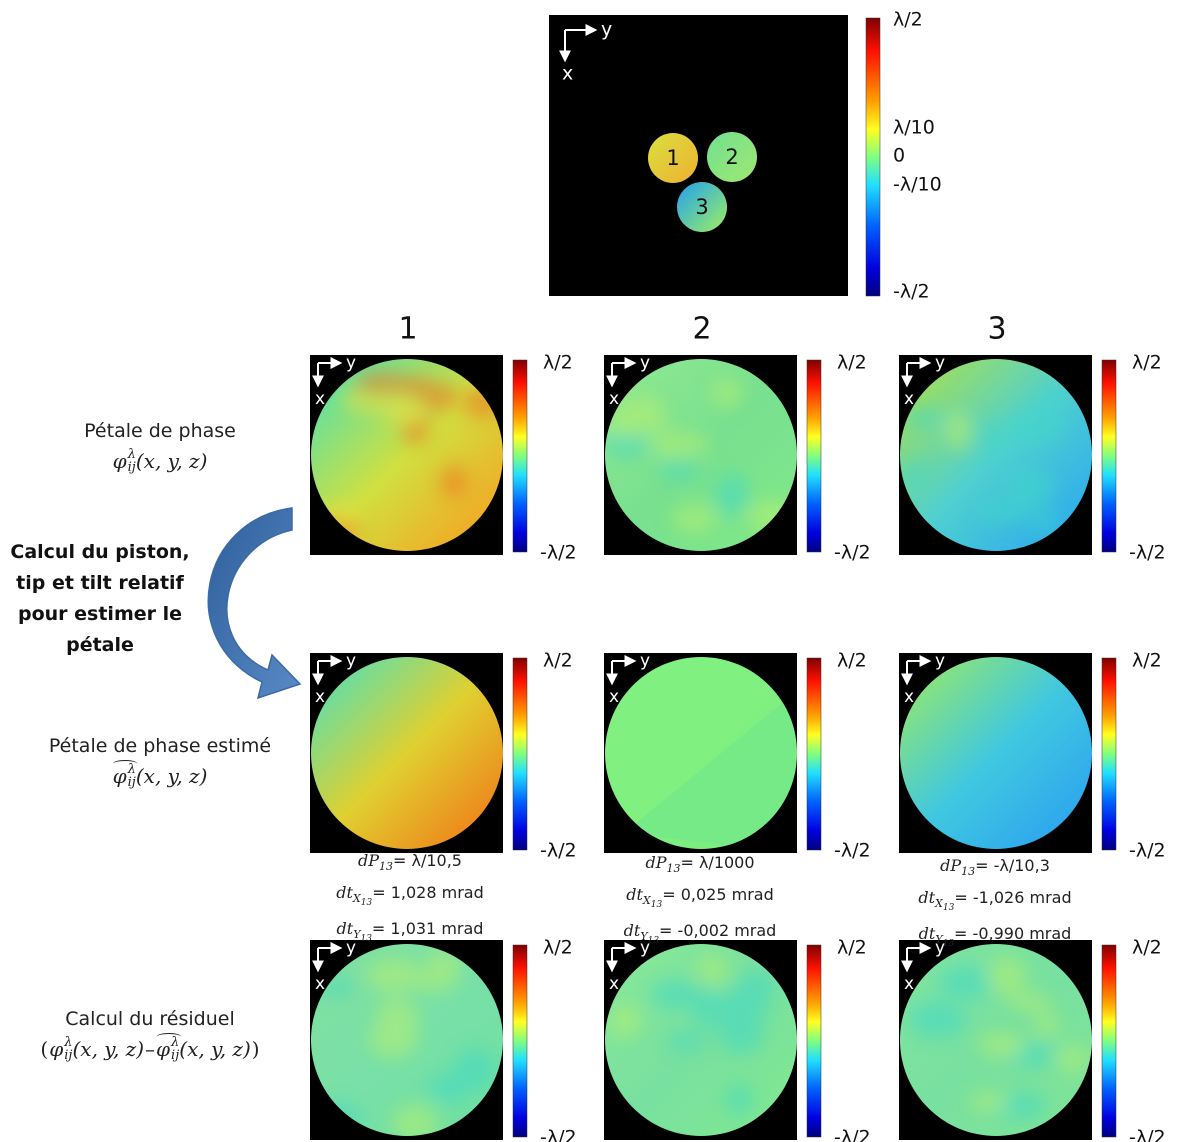  I want to click on estimate-value: = -0,002 mrad, so click(718, 930).